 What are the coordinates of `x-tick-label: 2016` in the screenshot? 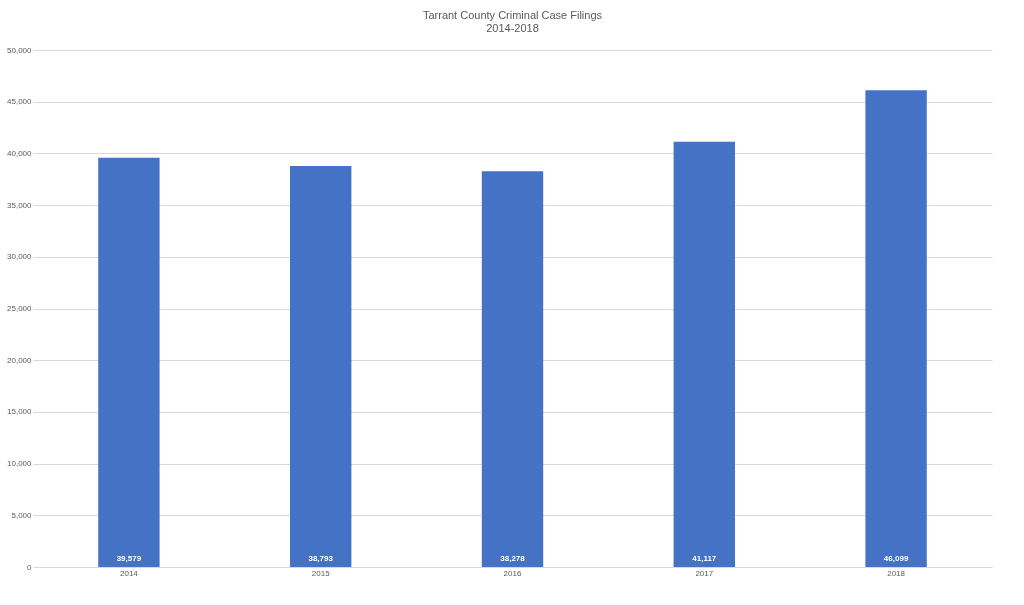 It's located at (512, 573).